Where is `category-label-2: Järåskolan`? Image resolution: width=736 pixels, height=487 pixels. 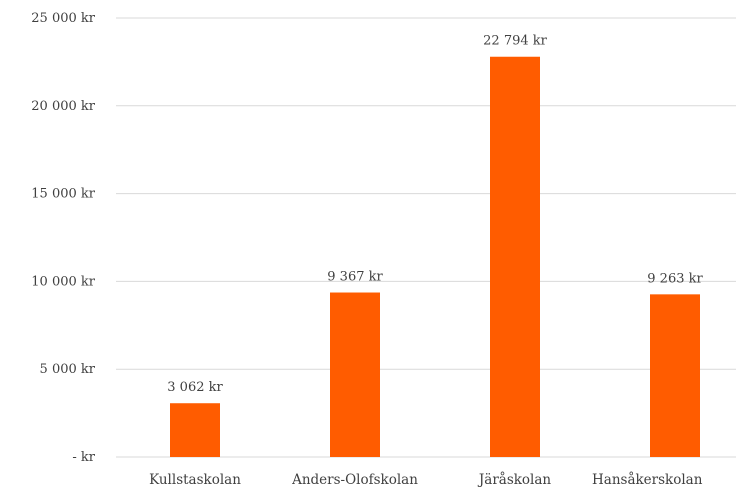
category-label-2: Järåskolan is located at coordinates (514, 479).